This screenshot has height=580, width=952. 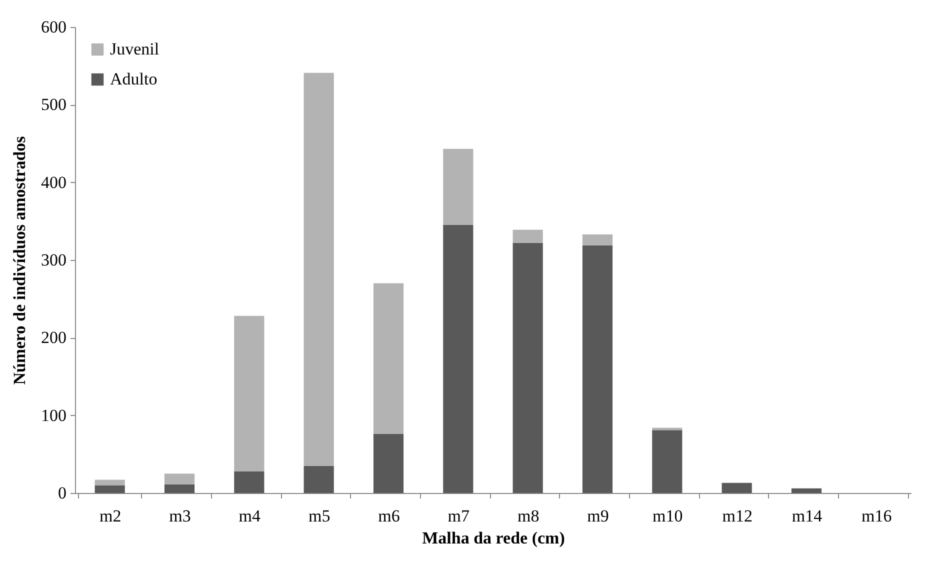 What do you see at coordinates (250, 516) in the screenshot?
I see `x-tick-label: m4` at bounding box center [250, 516].